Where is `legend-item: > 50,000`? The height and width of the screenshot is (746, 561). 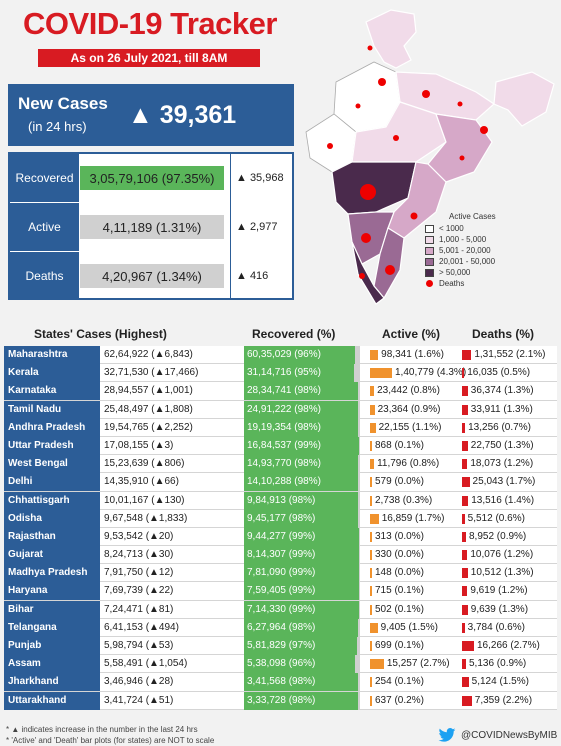
legend-item: > 50,000 is located at coordinates (485, 272).